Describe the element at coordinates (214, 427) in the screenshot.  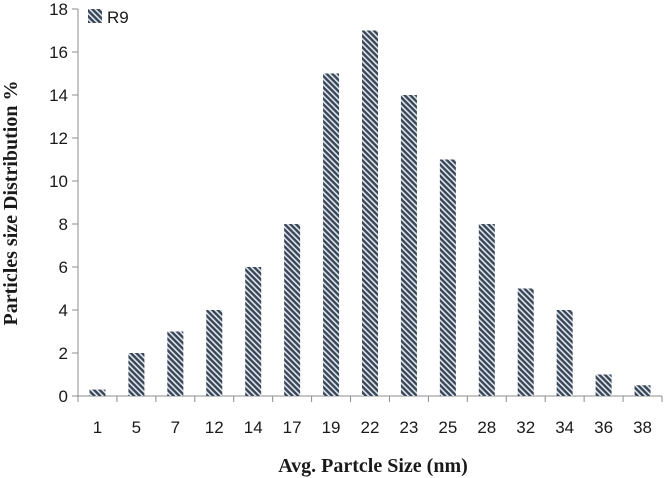
I see `x-tick-label: 12` at that location.